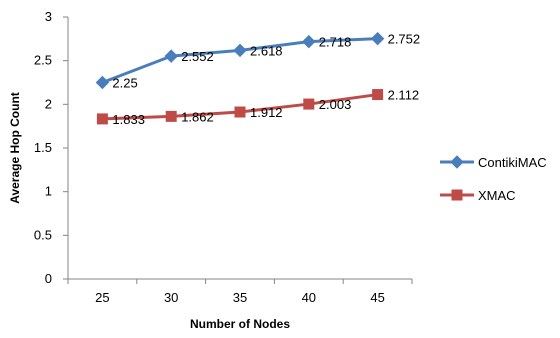 The width and height of the screenshot is (560, 338). Describe the element at coordinates (128, 119) in the screenshot. I see `data-label-xmac: 1.833` at that location.